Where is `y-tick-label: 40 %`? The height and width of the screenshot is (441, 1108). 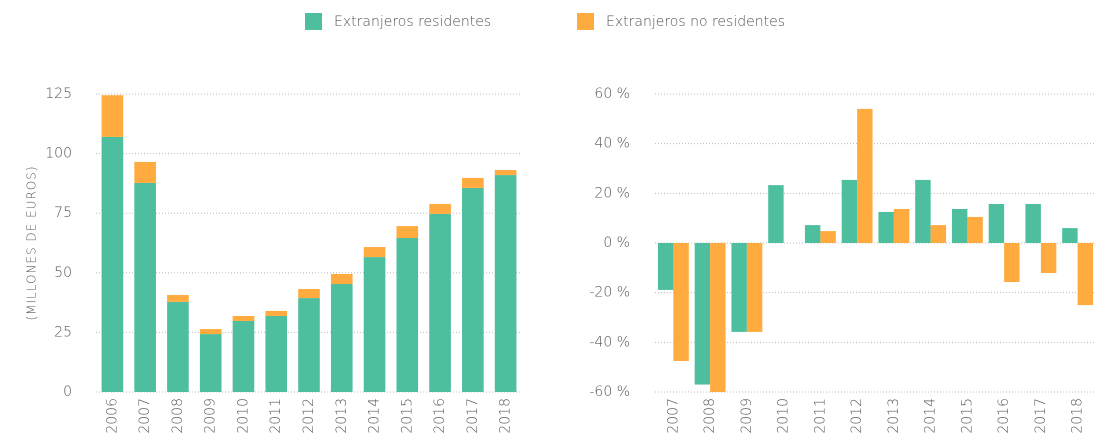
y-tick-label: 40 % is located at coordinates (612, 144).